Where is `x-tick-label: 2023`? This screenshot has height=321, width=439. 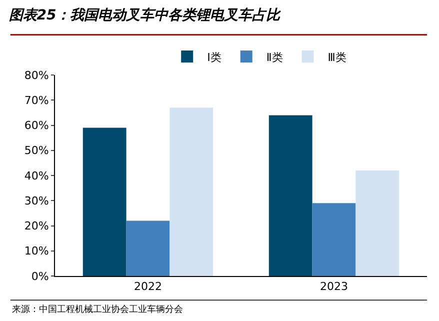
x-tick-label: 2023 is located at coordinates (334, 287).